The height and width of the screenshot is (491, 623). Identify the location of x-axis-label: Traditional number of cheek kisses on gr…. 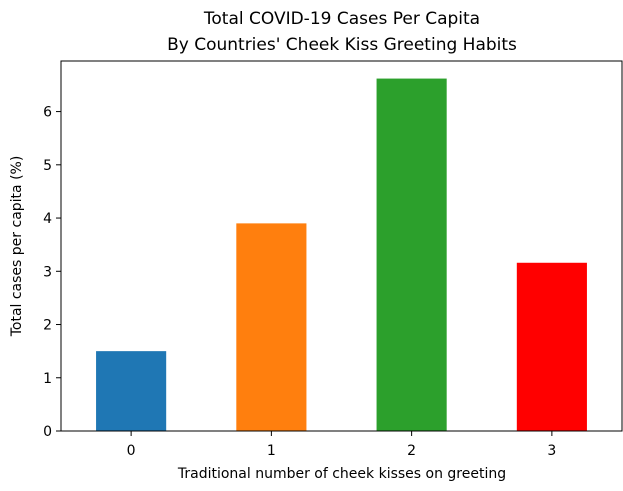
(341, 474).